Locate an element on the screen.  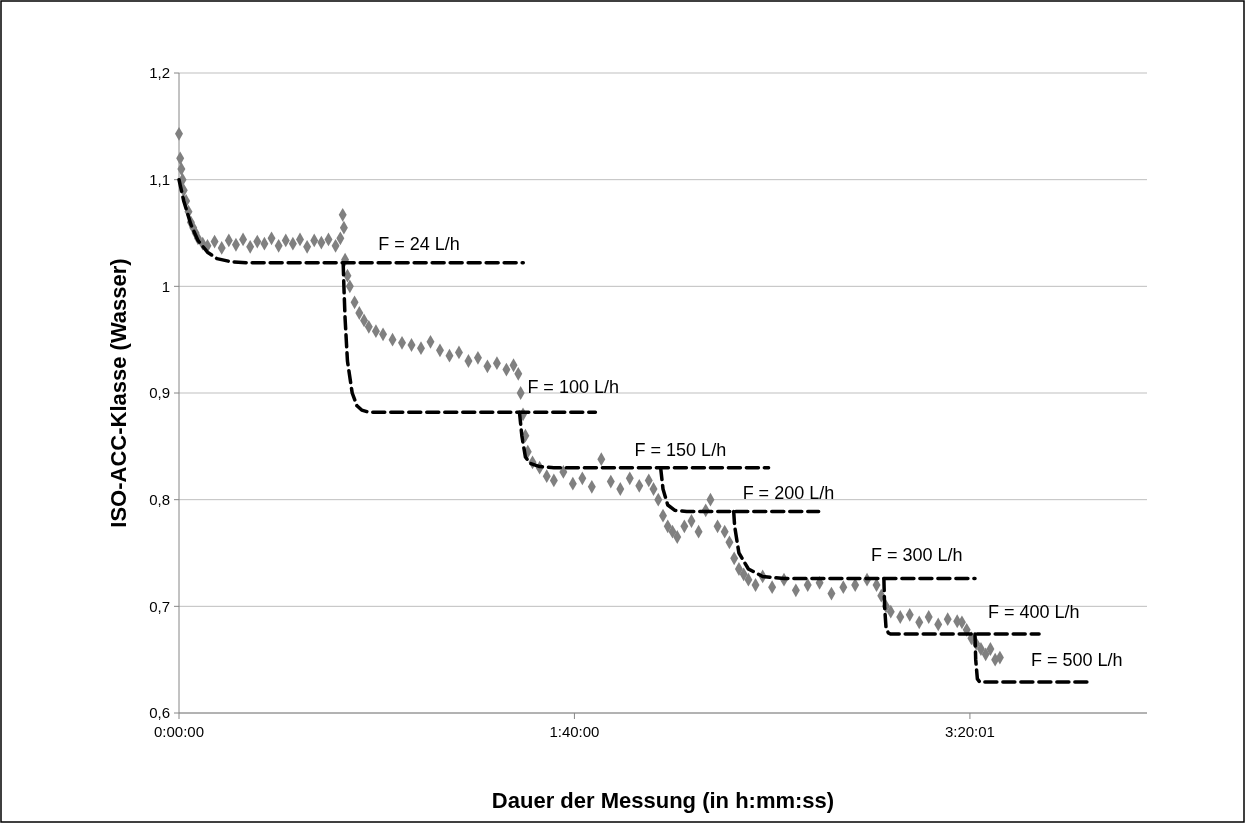
y-tick-label: 1,2 is located at coordinates (159, 73).